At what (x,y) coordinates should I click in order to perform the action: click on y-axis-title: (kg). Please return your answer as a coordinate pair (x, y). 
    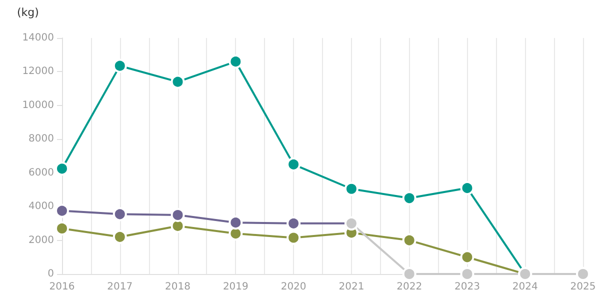
    Looking at the image, I should click on (28, 12).